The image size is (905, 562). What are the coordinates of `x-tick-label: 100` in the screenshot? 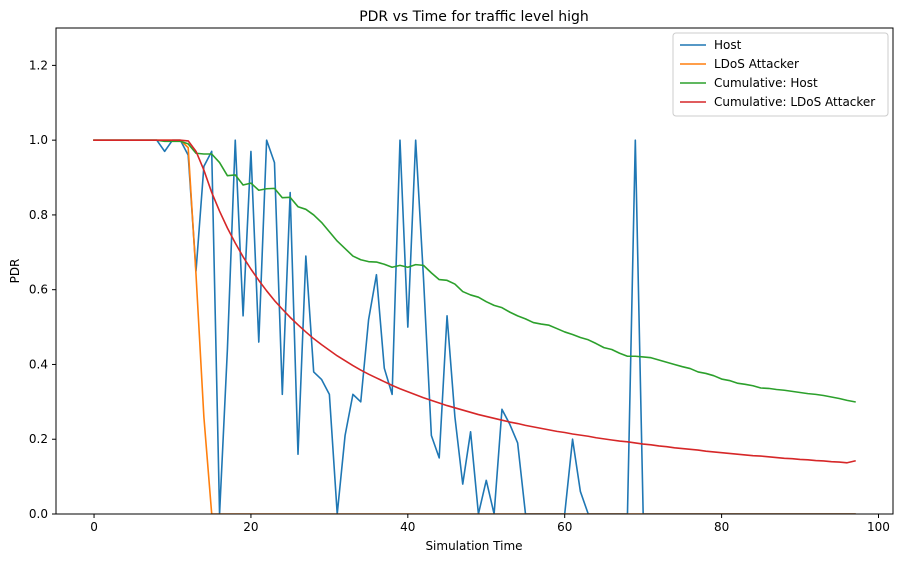 It's located at (878, 527).